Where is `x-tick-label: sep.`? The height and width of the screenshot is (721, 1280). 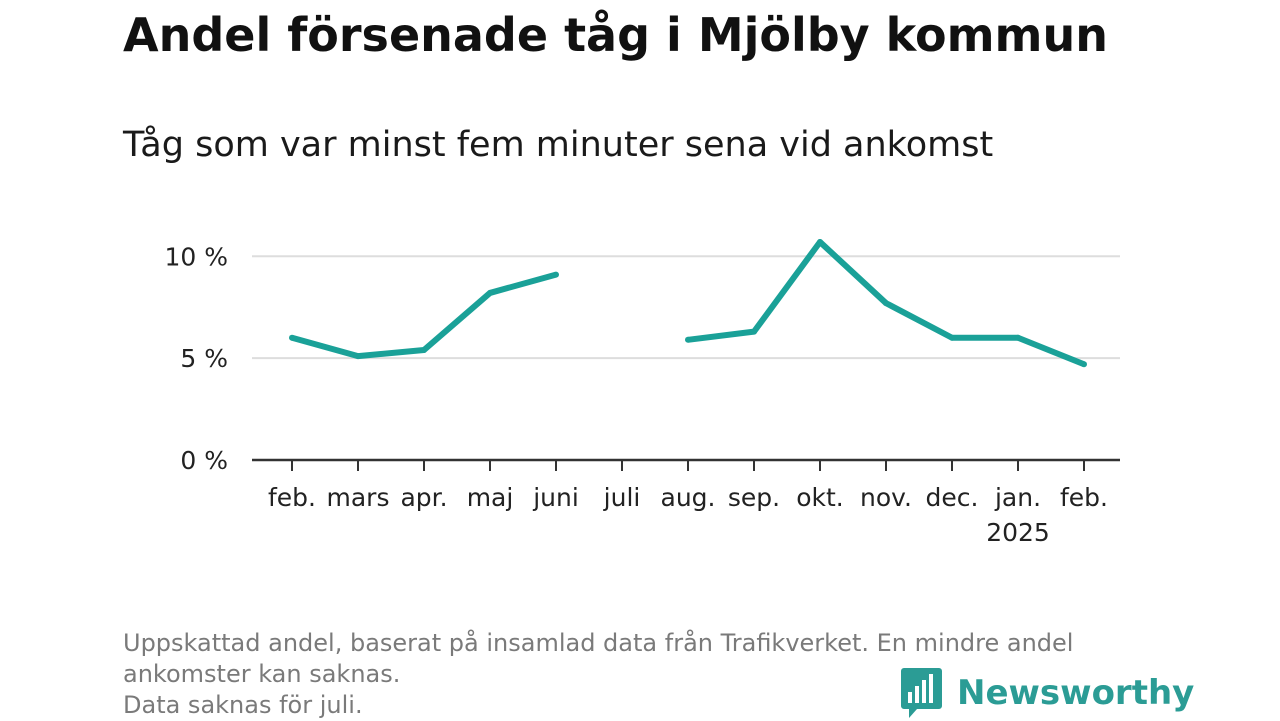 x-tick-label: sep. is located at coordinates (754, 497).